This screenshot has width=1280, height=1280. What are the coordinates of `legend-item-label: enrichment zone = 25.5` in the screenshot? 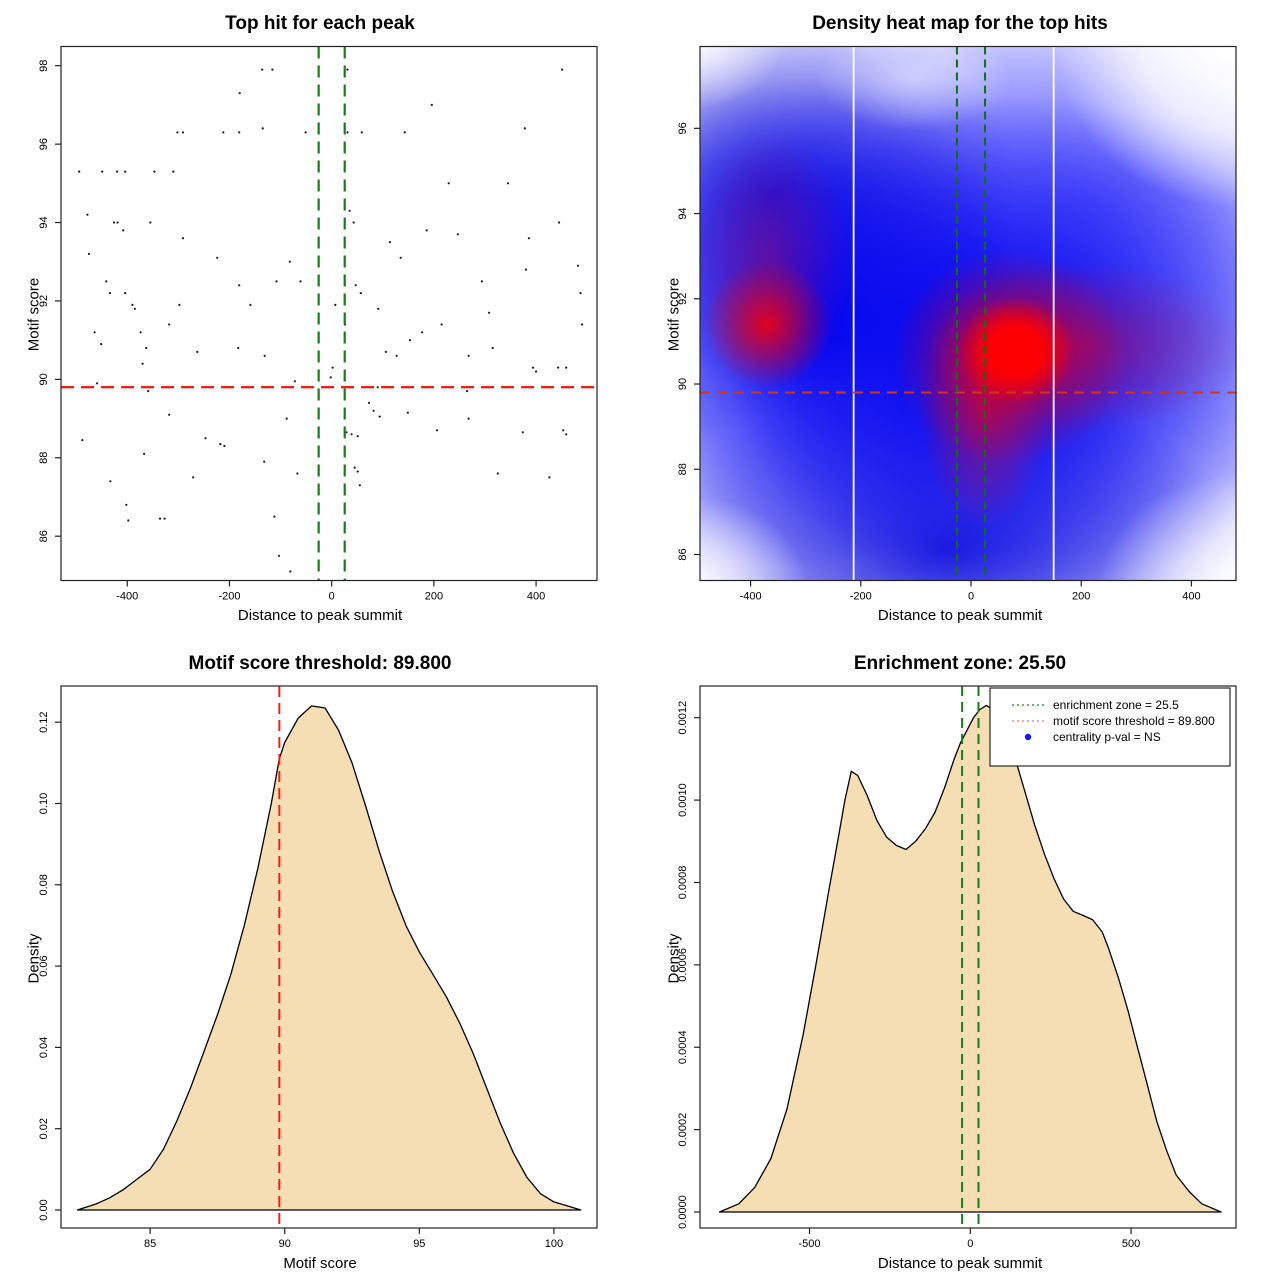 It's located at (1116, 705).